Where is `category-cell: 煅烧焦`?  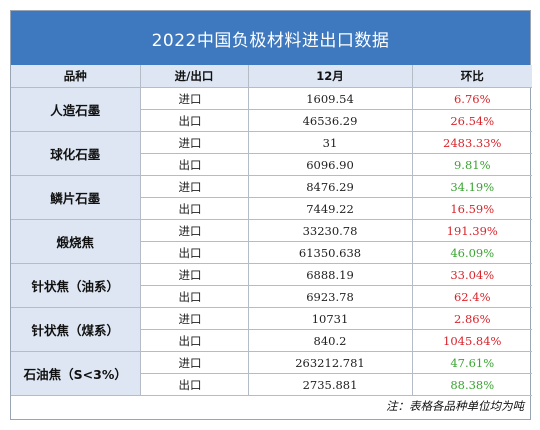
category-cell: 煅烧焦 is located at coordinates (76, 241).